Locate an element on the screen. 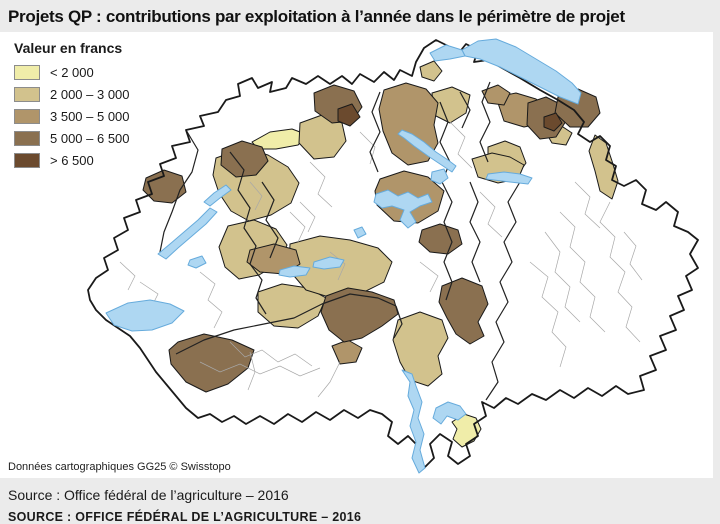 Image resolution: width=720 pixels, height=524 pixels. lake-lugano is located at coordinates (449, 413).